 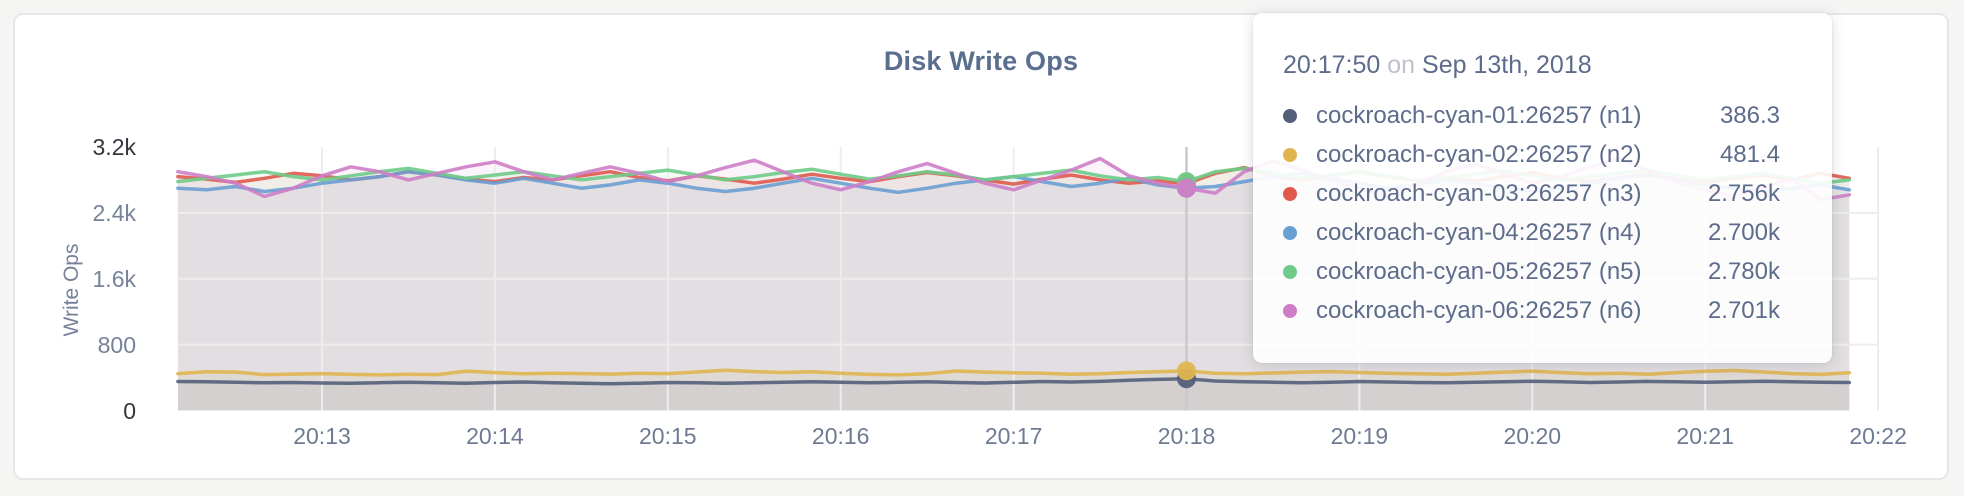 What do you see at coordinates (1401, 65) in the screenshot?
I see `tooltip-conjunction: on` at bounding box center [1401, 65].